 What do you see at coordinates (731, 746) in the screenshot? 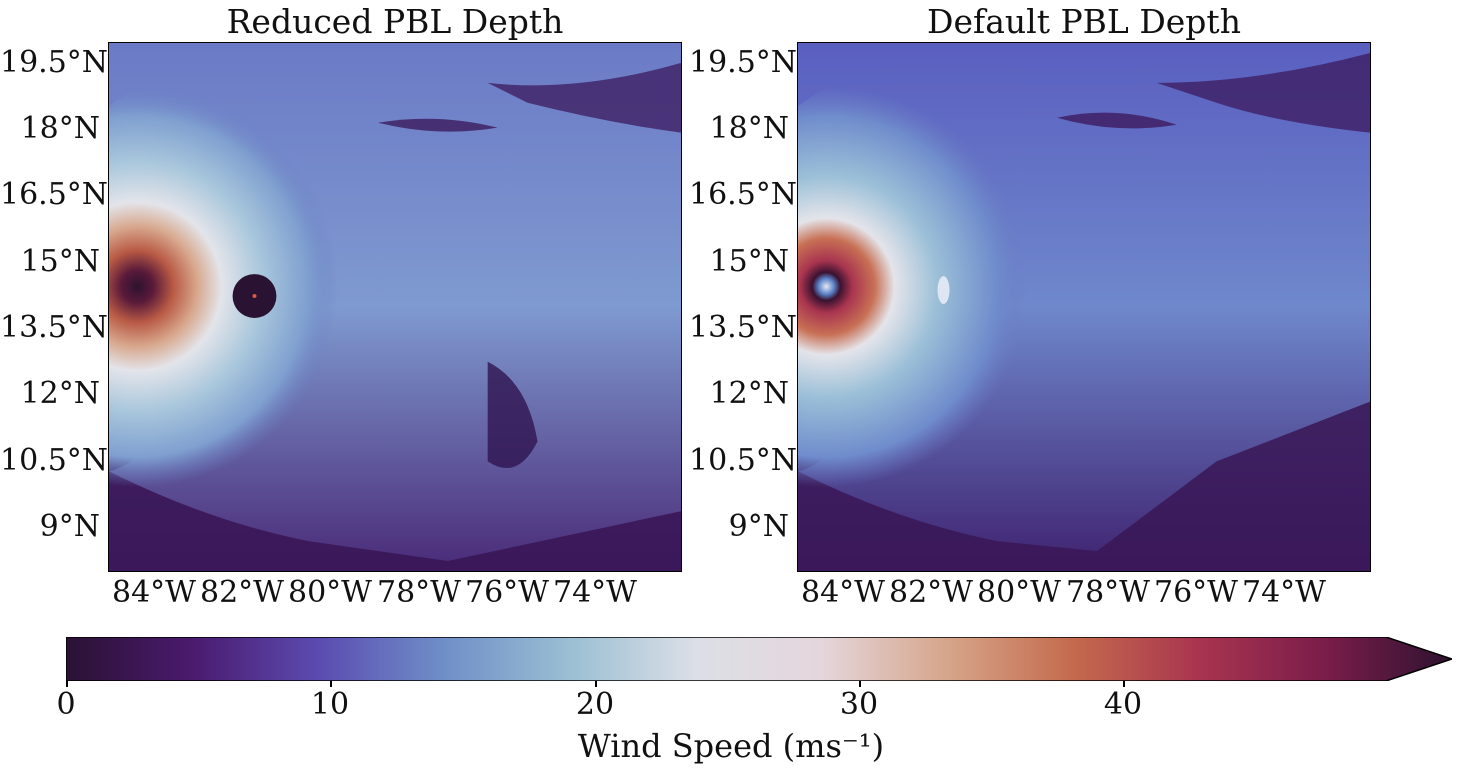
I see `colorbar-label: Wind Speed (ms⁻¹)` at bounding box center [731, 746].